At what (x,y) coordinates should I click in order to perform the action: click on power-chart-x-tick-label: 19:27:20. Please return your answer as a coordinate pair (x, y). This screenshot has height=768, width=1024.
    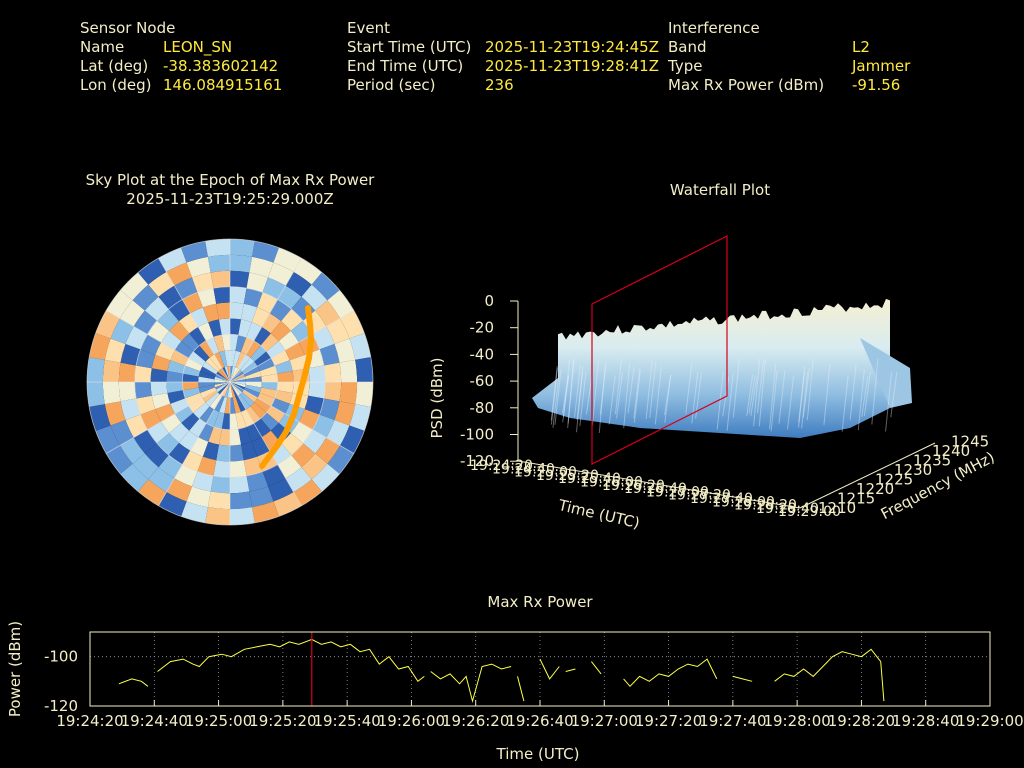
    Looking at the image, I should click on (668, 721).